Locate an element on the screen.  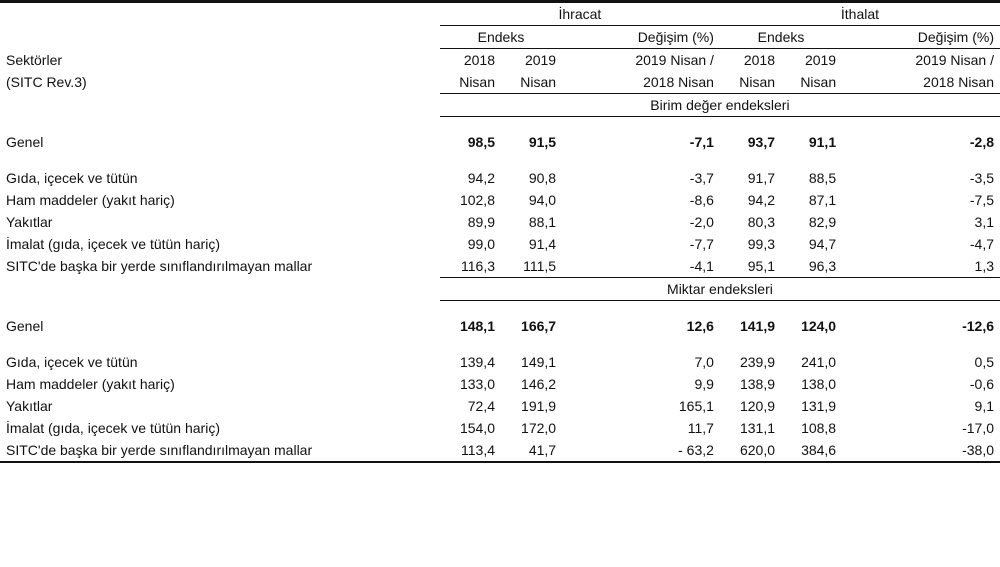
export-2019-value: 146,2 is located at coordinates (539, 384).